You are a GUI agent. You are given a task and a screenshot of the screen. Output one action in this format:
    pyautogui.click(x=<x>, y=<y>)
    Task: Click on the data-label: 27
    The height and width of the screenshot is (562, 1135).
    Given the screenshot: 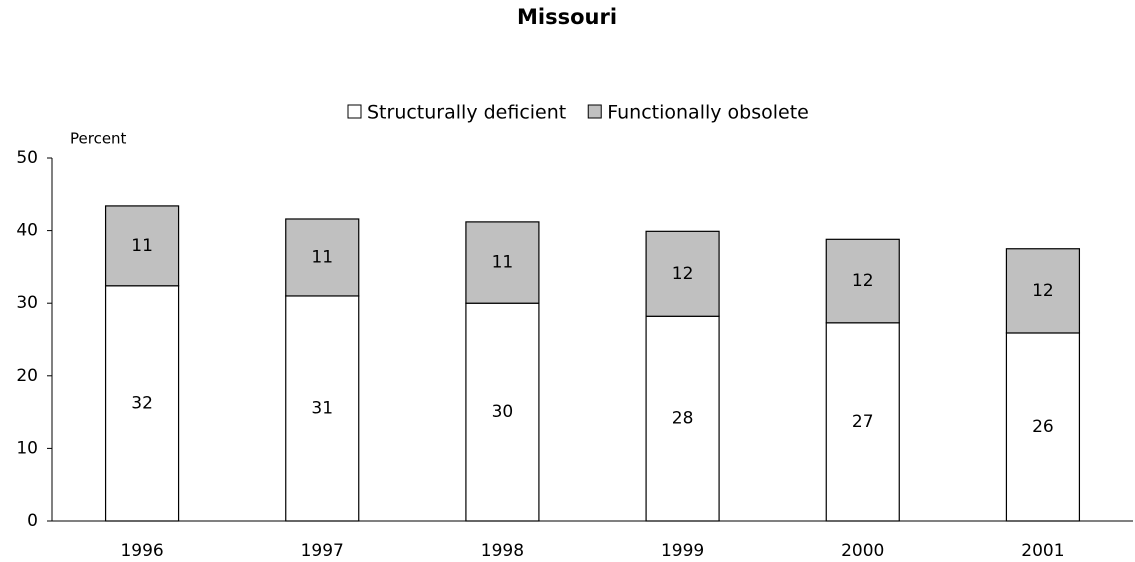 What is the action you would take?
    pyautogui.click(x=863, y=422)
    